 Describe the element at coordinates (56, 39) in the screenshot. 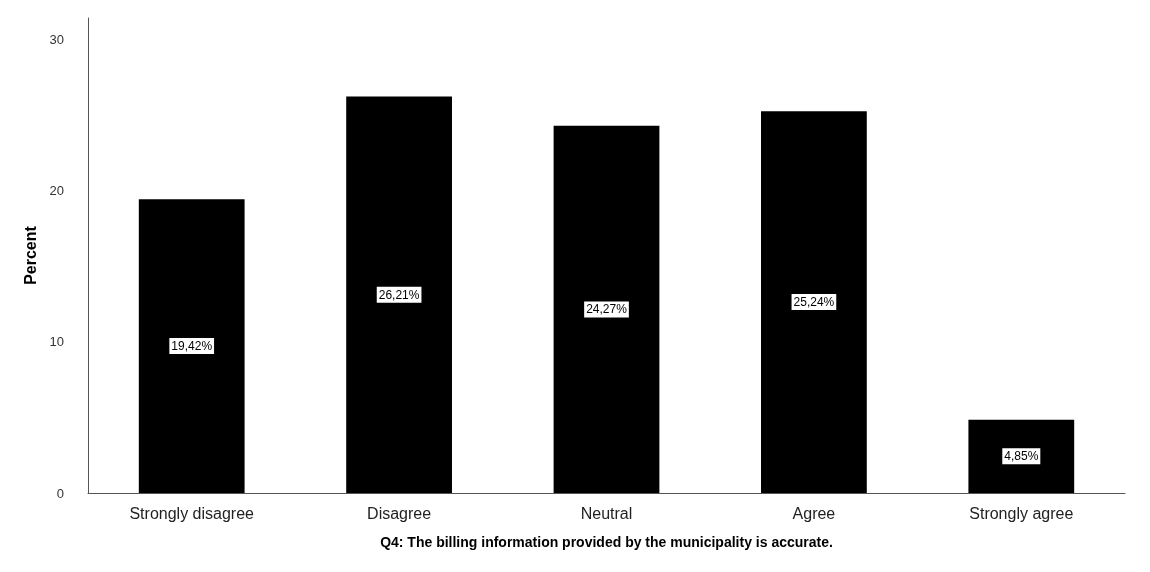

I see `y-tick-label: 30` at that location.